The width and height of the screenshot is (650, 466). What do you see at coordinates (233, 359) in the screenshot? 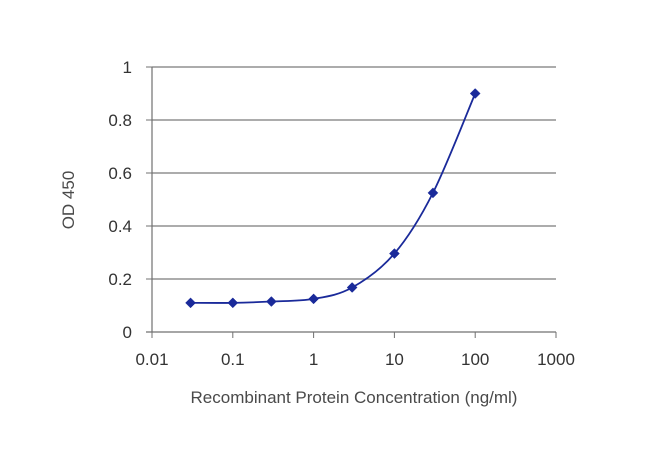
I see `x-tick-label: 0.1` at bounding box center [233, 359].